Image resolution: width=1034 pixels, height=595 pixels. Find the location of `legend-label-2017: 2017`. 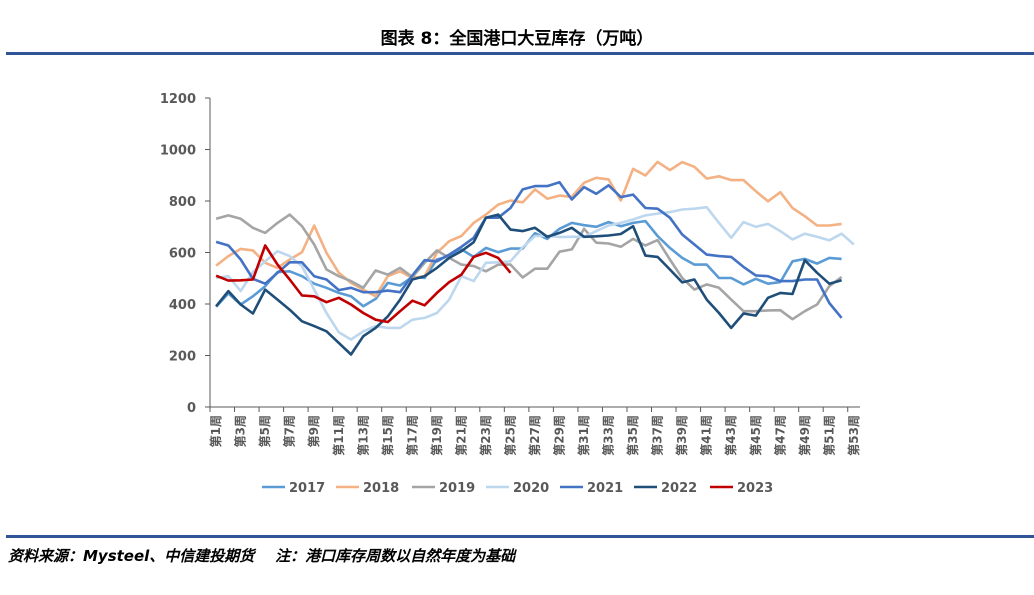

legend-label-2017: 2017 is located at coordinates (307, 488).